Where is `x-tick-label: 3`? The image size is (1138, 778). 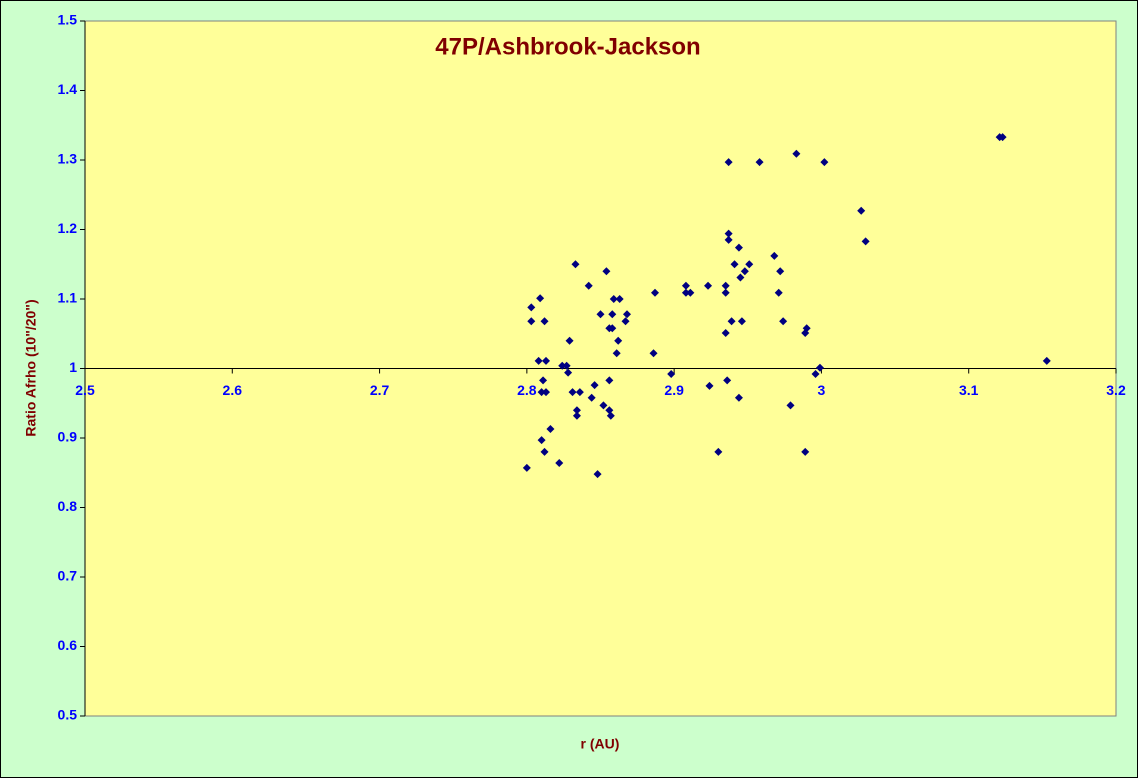 x-tick-label: 3 is located at coordinates (822, 390).